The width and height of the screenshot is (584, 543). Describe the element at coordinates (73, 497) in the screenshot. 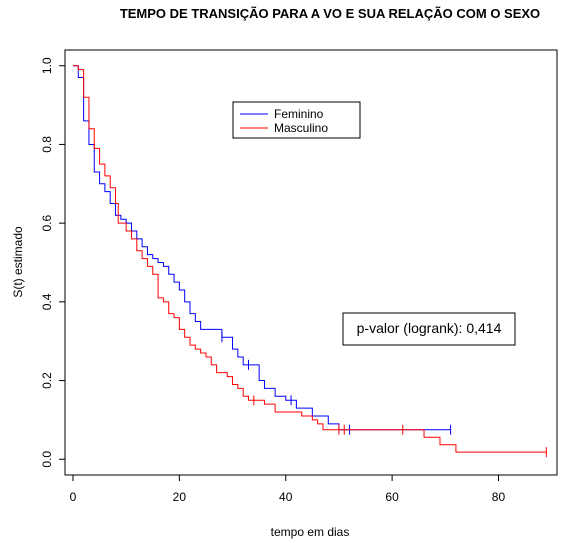

I see `x-tick-label: 0` at that location.